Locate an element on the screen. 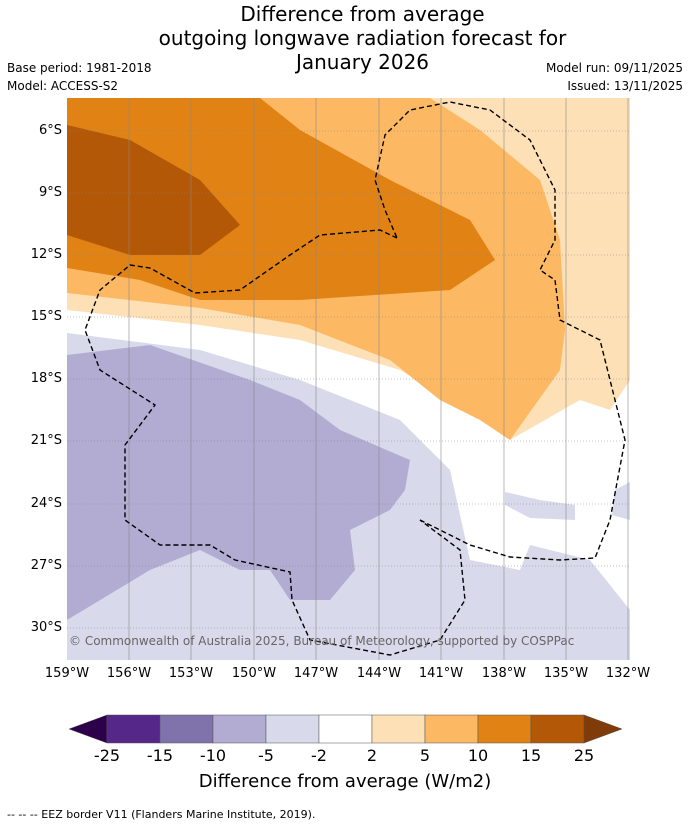 The width and height of the screenshot is (690, 827). lat-label: 12°S is located at coordinates (46, 254).